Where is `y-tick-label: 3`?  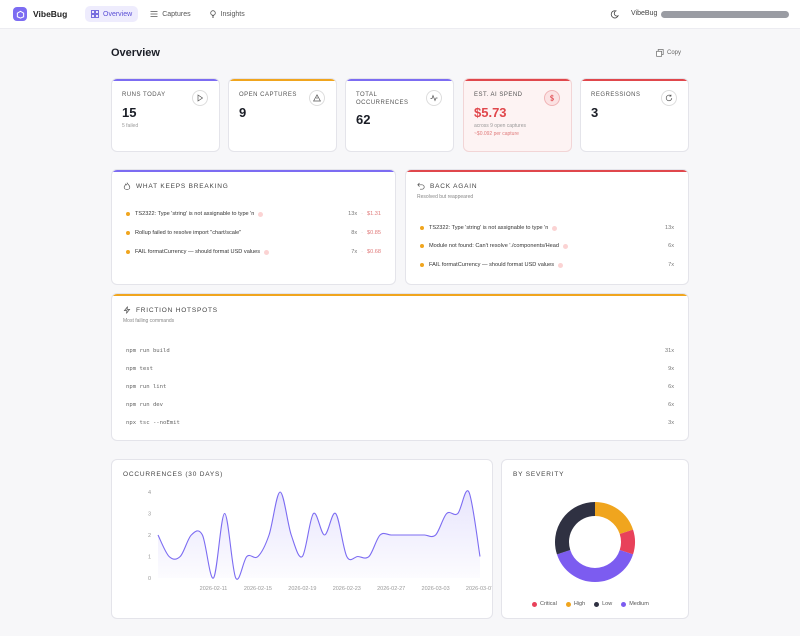
y-tick-label: 3 is located at coordinates (149, 515).